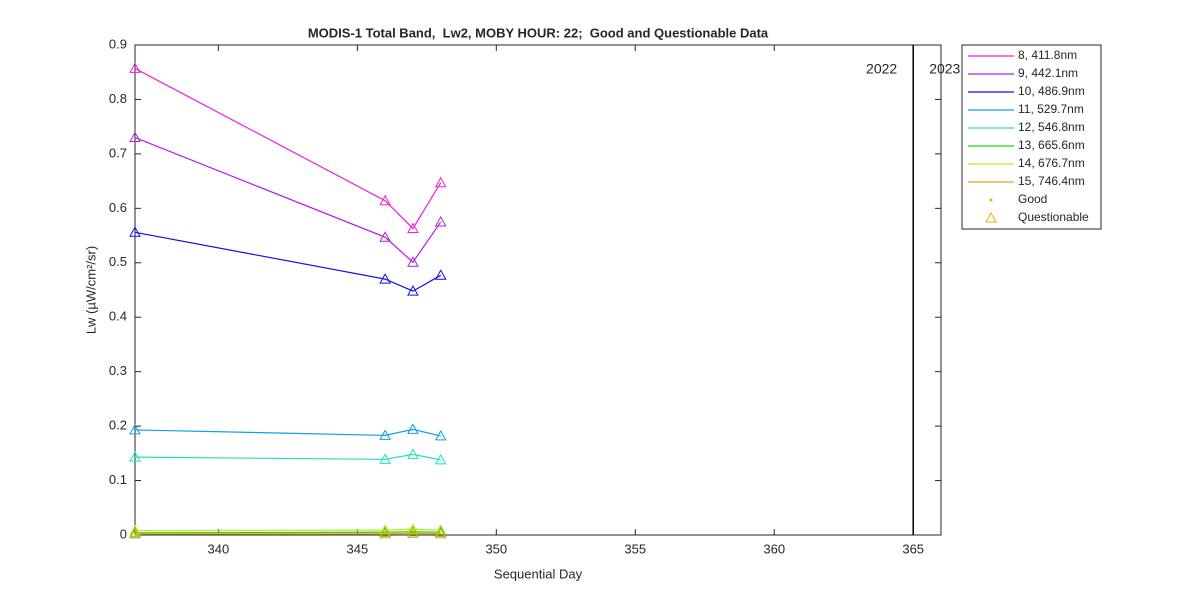 Image resolution: width=1200 pixels, height=600 pixels. Describe the element at coordinates (1051, 163) in the screenshot. I see `legend-label: 14, 676.7nm` at that location.